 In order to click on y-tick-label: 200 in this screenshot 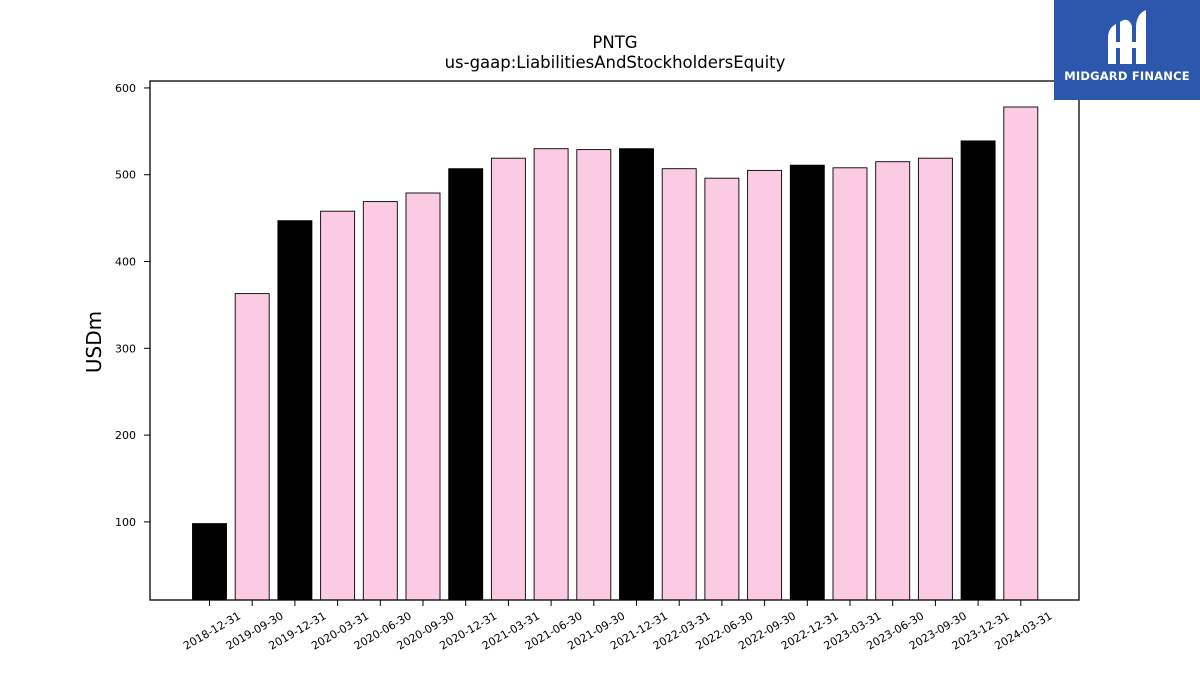, I will do `click(125, 435)`.